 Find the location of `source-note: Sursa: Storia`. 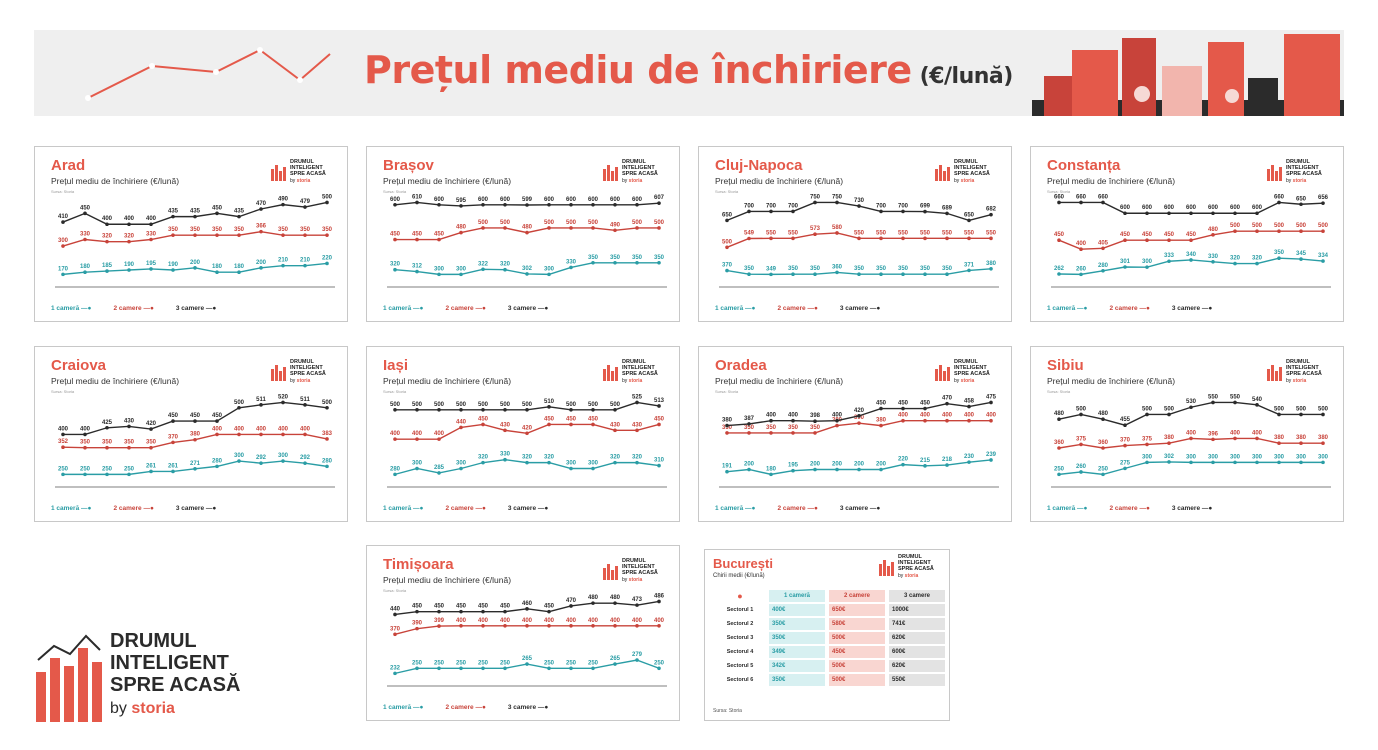

source-note: Sursa: Storia is located at coordinates (395, 391).